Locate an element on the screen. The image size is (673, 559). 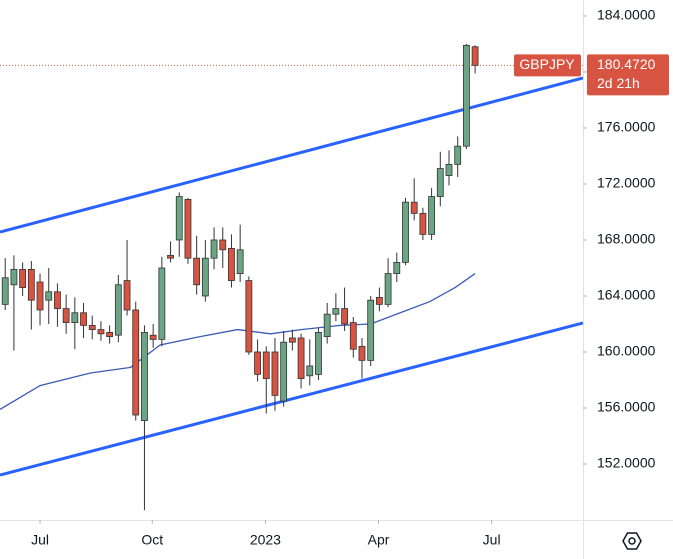
countdown-label: 2d 21h is located at coordinates (618, 83).